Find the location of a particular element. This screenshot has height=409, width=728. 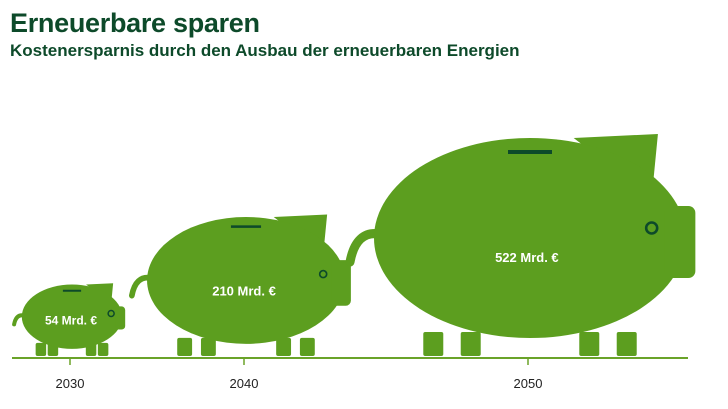

data-label-2050: 522 Mrd. € is located at coordinates (527, 257).